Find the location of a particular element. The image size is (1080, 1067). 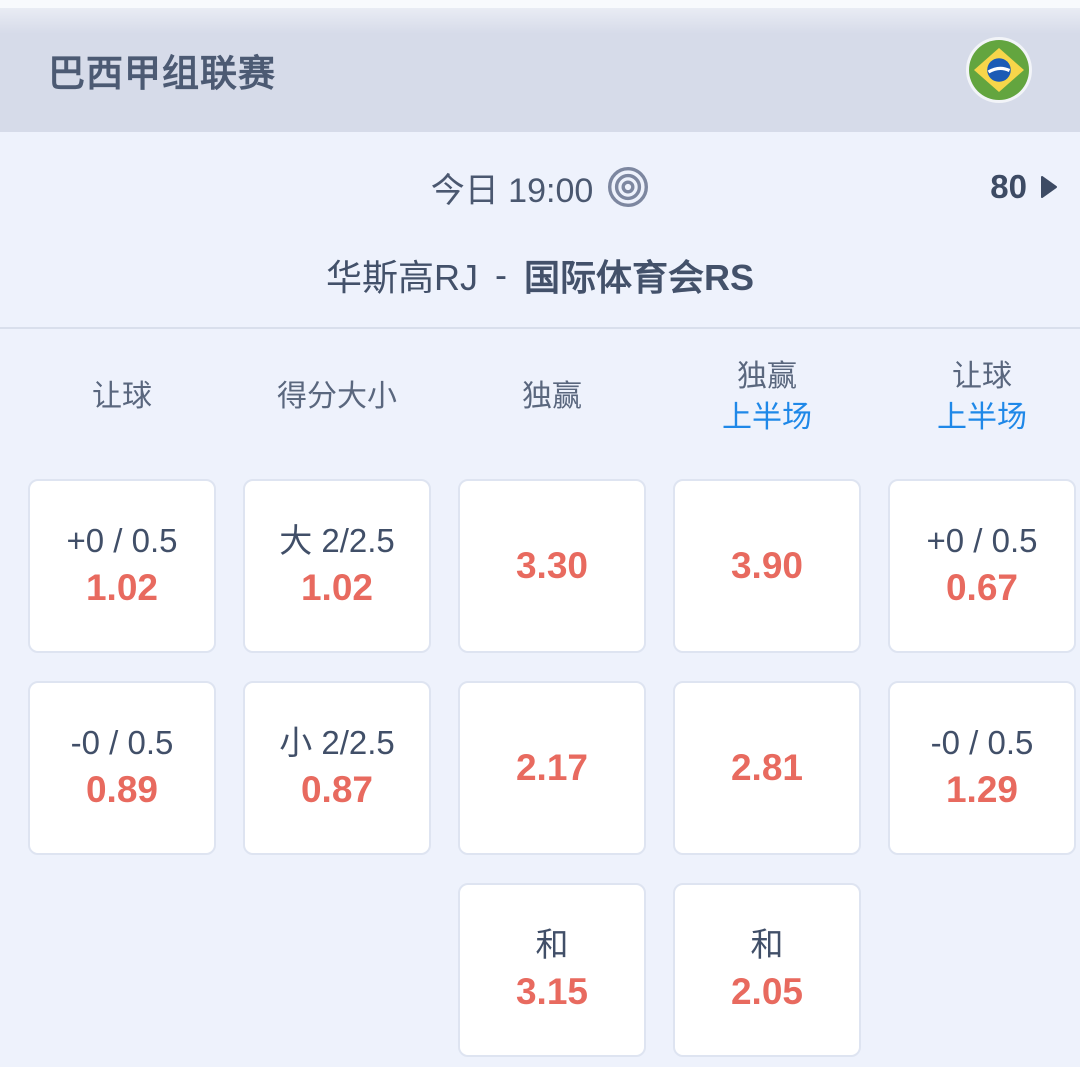

odds-line: 小 2/2.5 is located at coordinates (337, 742).